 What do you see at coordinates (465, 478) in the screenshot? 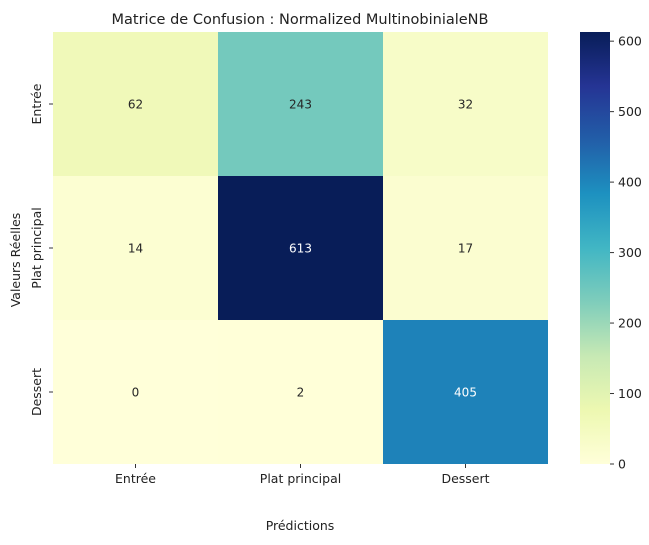
I see `x-tick-label: Dessert` at bounding box center [465, 478].